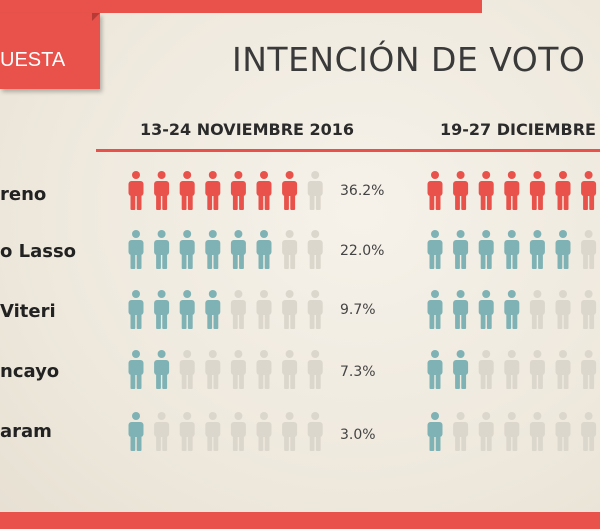  Describe the element at coordinates (247, 129) in the screenshot. I see `period-label-1: 13-24 NOVIEMBRE 2016` at that location.